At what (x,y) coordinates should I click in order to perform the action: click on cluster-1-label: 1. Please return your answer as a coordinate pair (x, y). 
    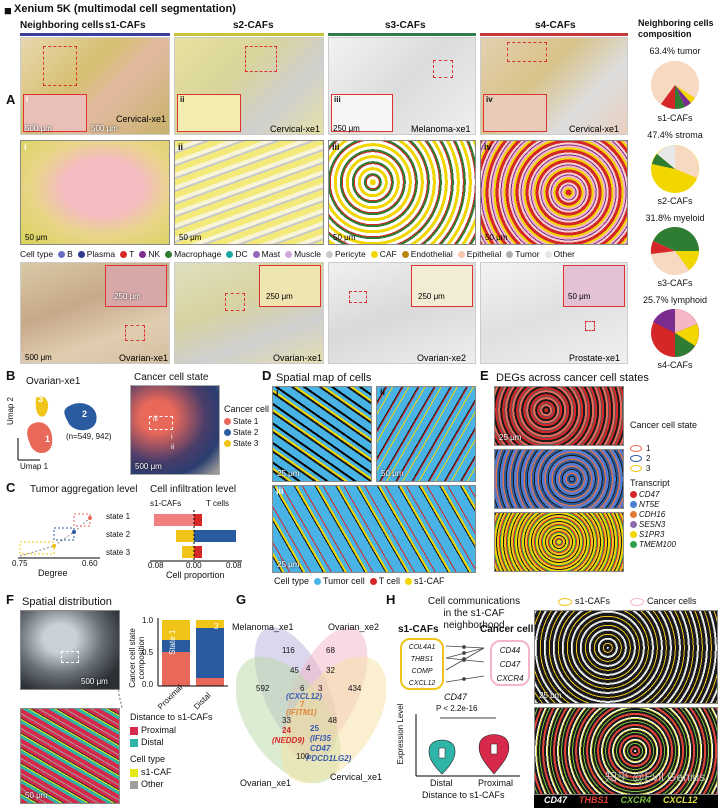
    Looking at the image, I should click on (48, 439).